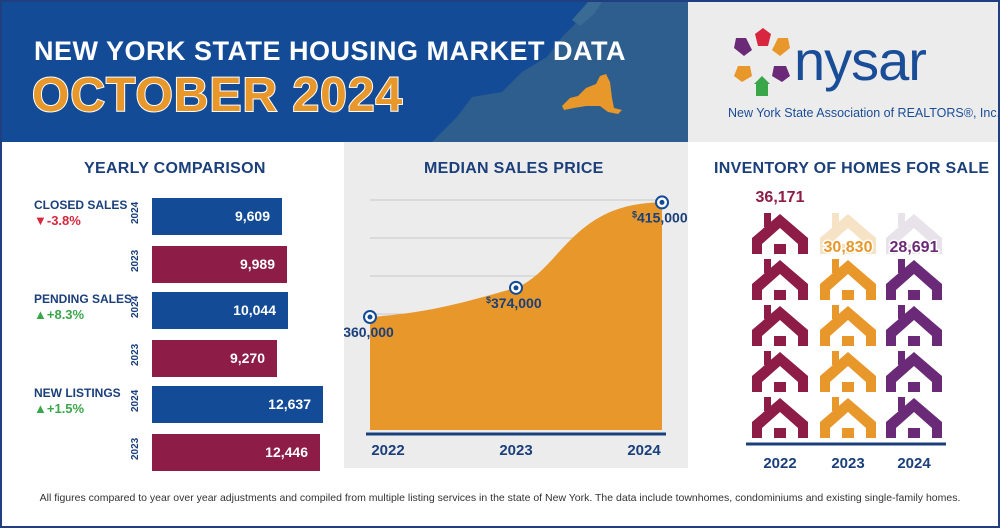 The image size is (1000, 528). I want to click on inventory-value-label: 30,830, so click(848, 247).